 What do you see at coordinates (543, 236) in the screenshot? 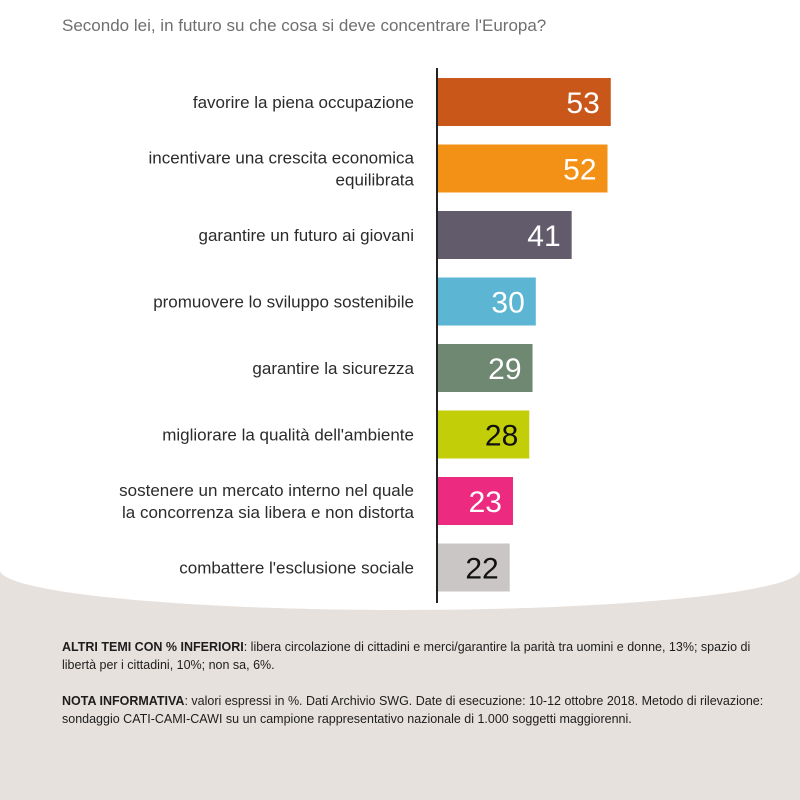
I see `bar-value-label-2: 41` at bounding box center [543, 236].